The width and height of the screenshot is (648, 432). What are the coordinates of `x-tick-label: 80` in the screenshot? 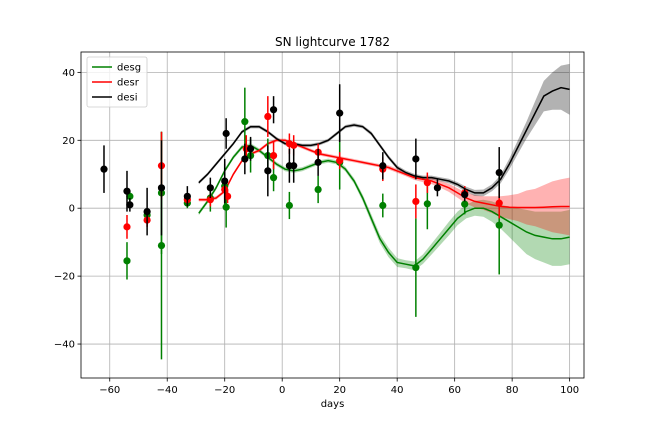 It's located at (512, 390).